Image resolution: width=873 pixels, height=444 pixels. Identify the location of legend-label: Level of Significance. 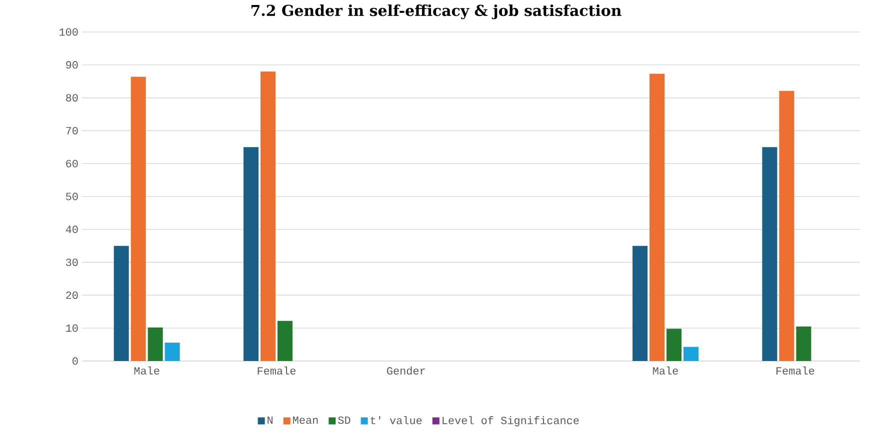
(510, 421).